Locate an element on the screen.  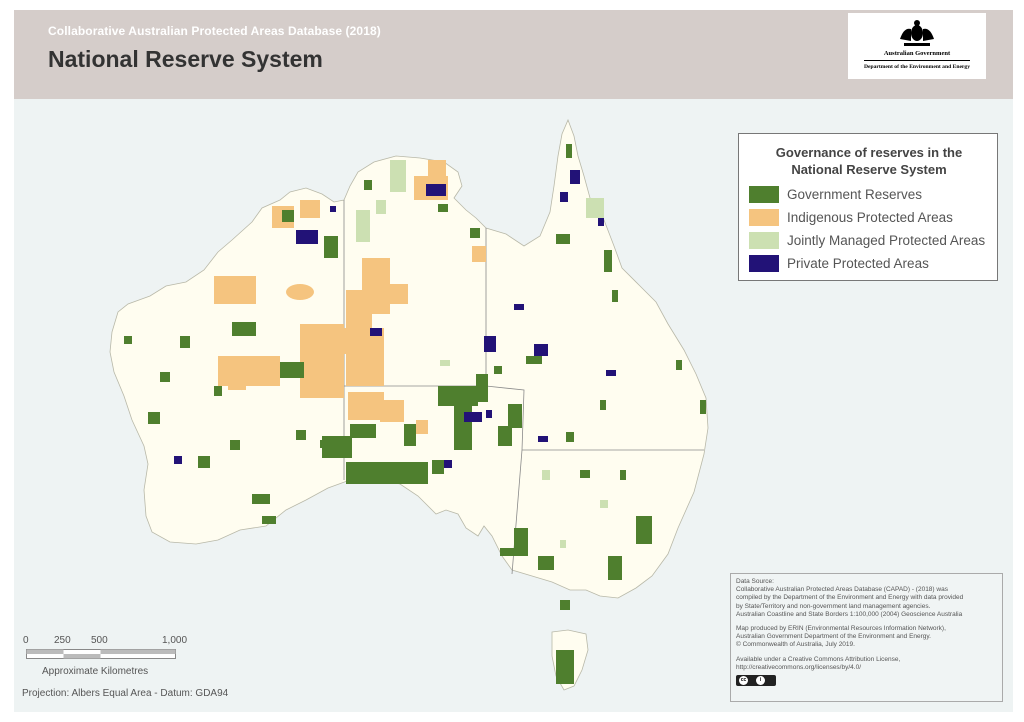
legend-title-line-2: National Reserve System is located at coordinates (869, 169).